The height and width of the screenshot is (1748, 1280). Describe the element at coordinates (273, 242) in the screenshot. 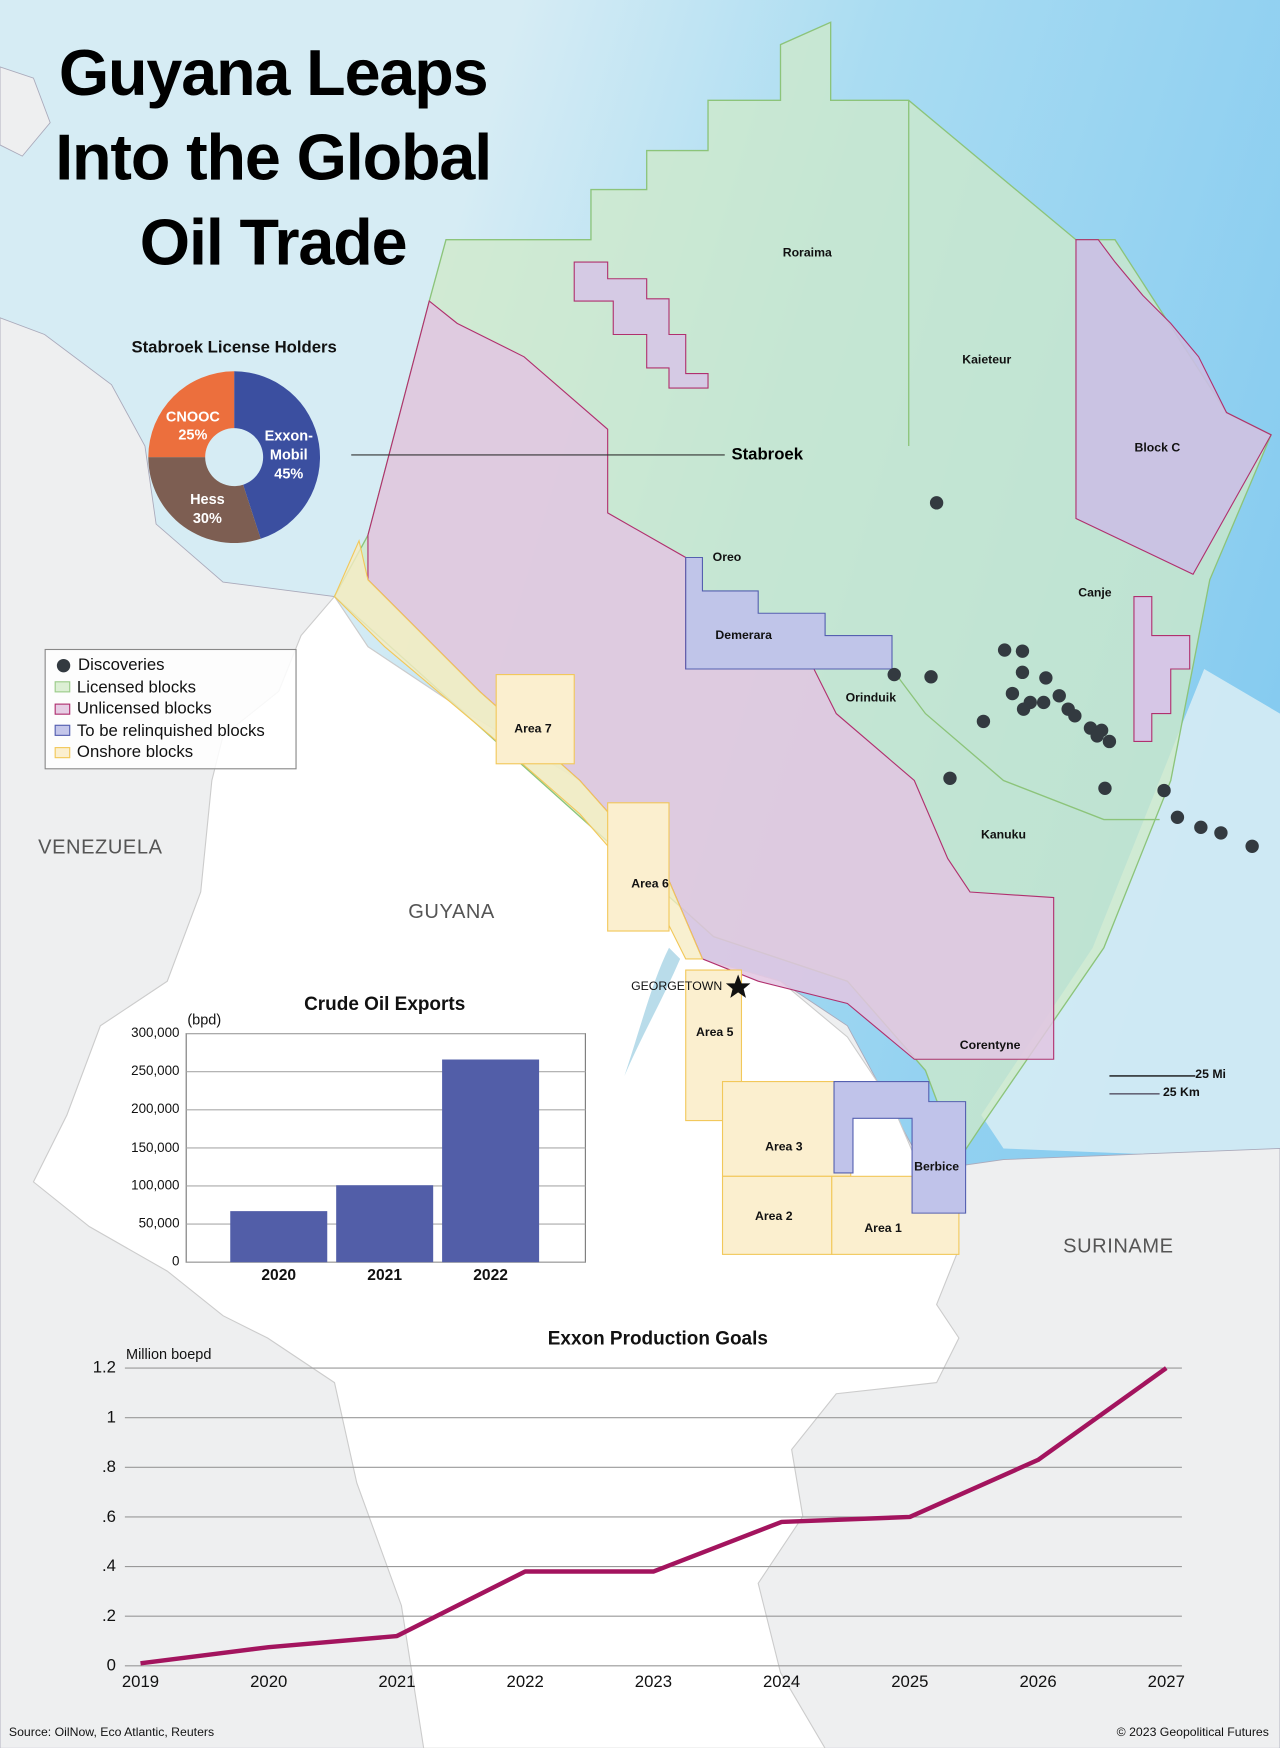

I see `title-line-3: Oil Trade` at that location.